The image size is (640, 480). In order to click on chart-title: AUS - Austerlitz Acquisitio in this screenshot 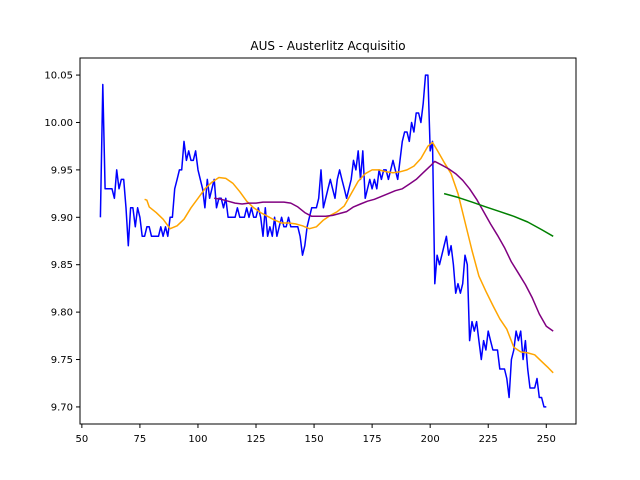, I will do `click(327, 46)`.